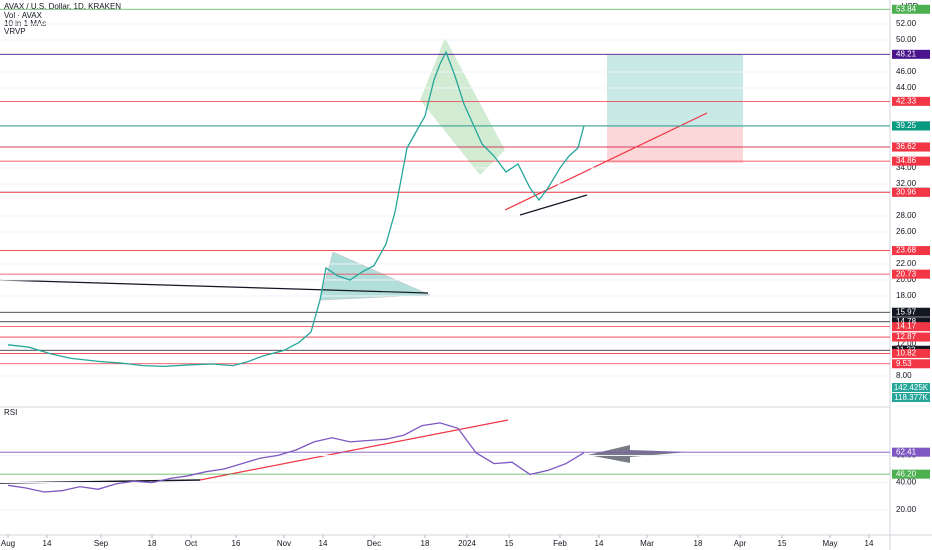 The width and height of the screenshot is (932, 550). Describe the element at coordinates (906, 8) in the screenshot. I see `price-tag: 53.84` at that location.